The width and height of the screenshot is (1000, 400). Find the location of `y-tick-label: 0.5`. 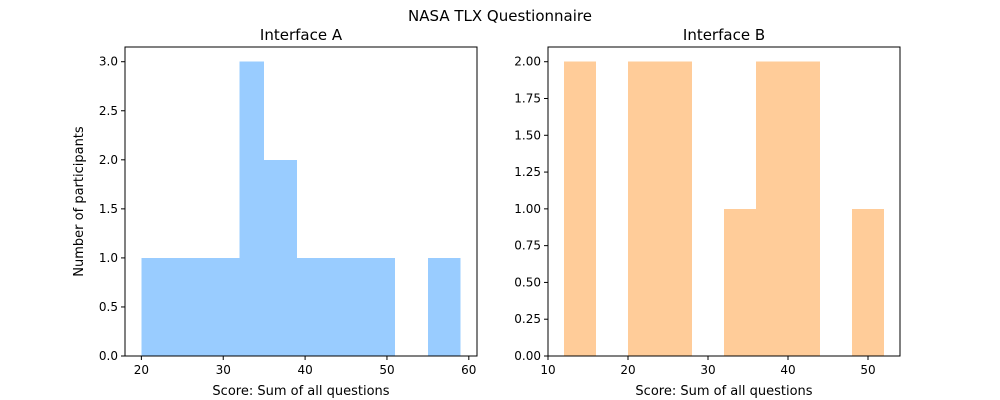

y-tick-label: 0.5 is located at coordinates (108, 307).